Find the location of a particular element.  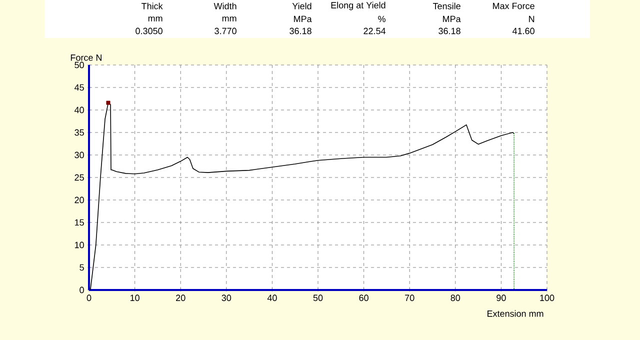

y-tick-label: 15 is located at coordinates (79, 222).